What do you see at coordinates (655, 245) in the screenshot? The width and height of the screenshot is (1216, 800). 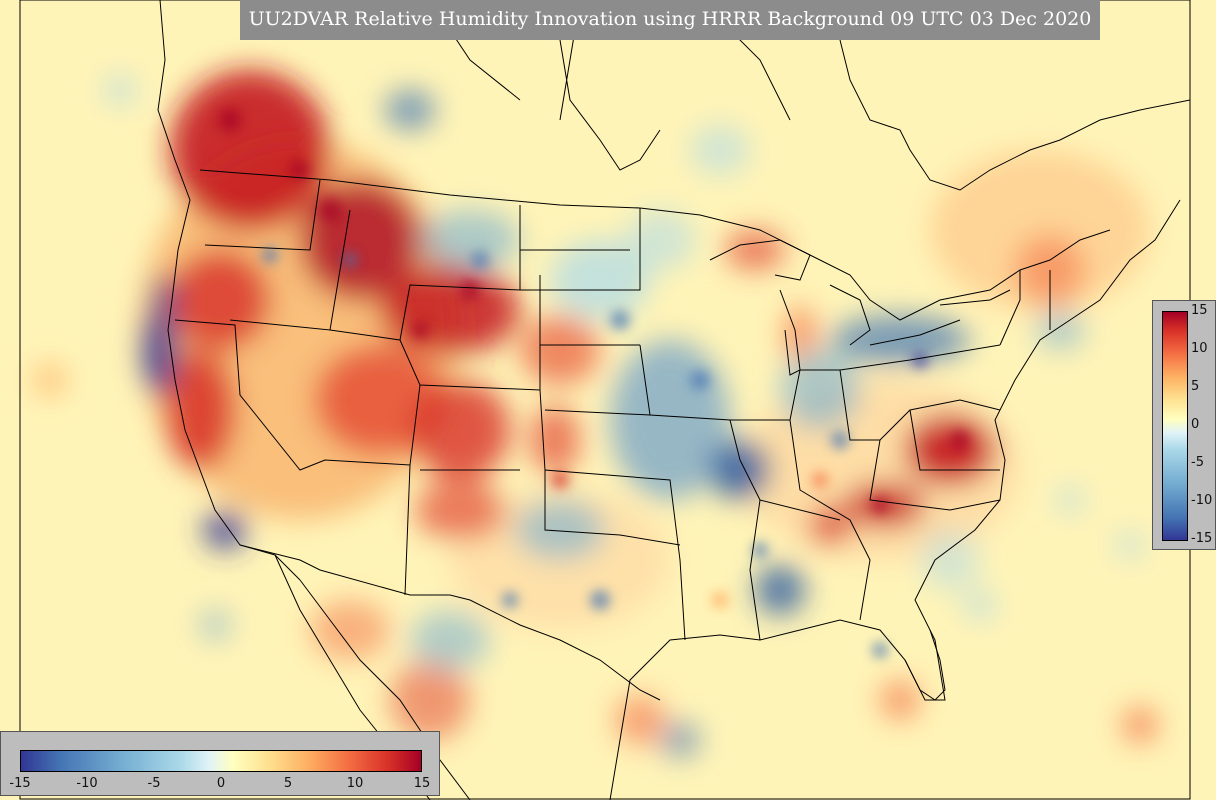 I see `border-us-canada` at bounding box center [655, 245].